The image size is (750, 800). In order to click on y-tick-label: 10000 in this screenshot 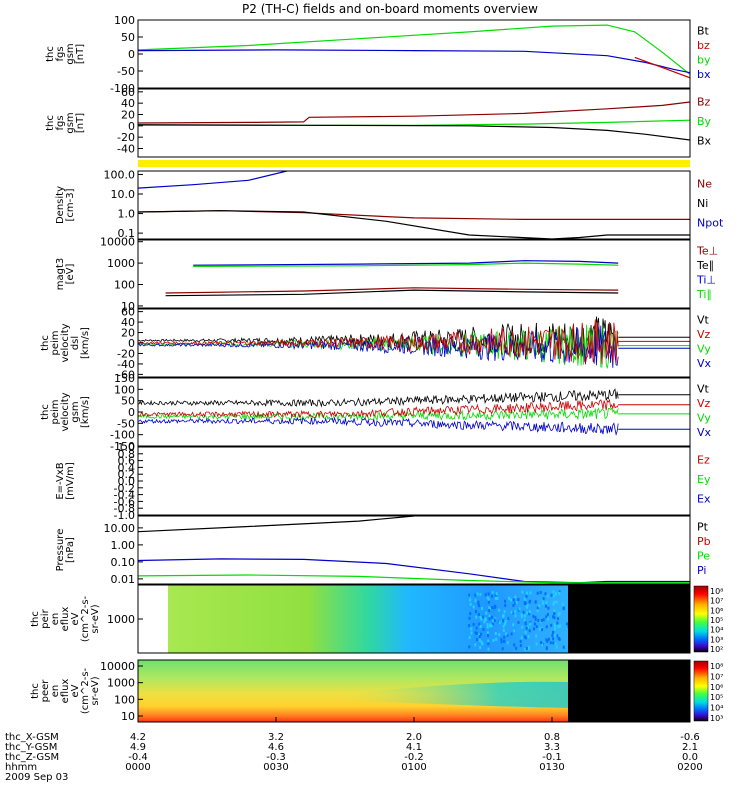, I will do `click(117, 666)`.